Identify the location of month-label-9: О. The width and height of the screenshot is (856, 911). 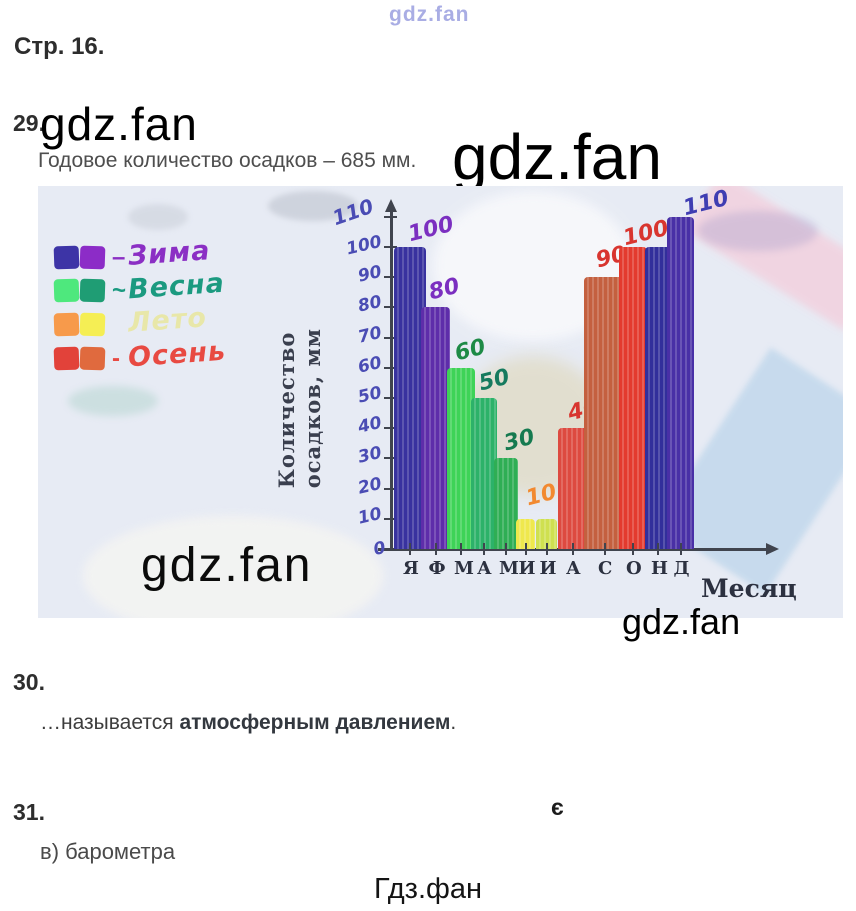
(634, 568).